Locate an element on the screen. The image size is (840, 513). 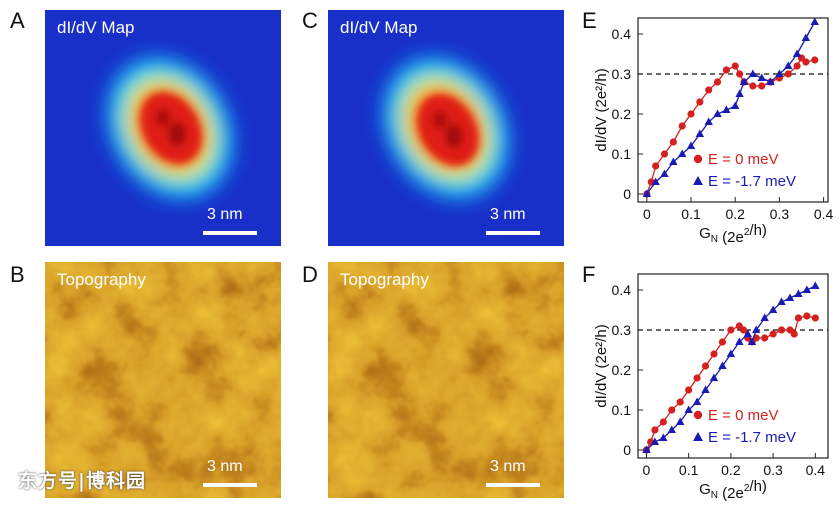
x-tick-label: 0.2 is located at coordinates (735, 214).